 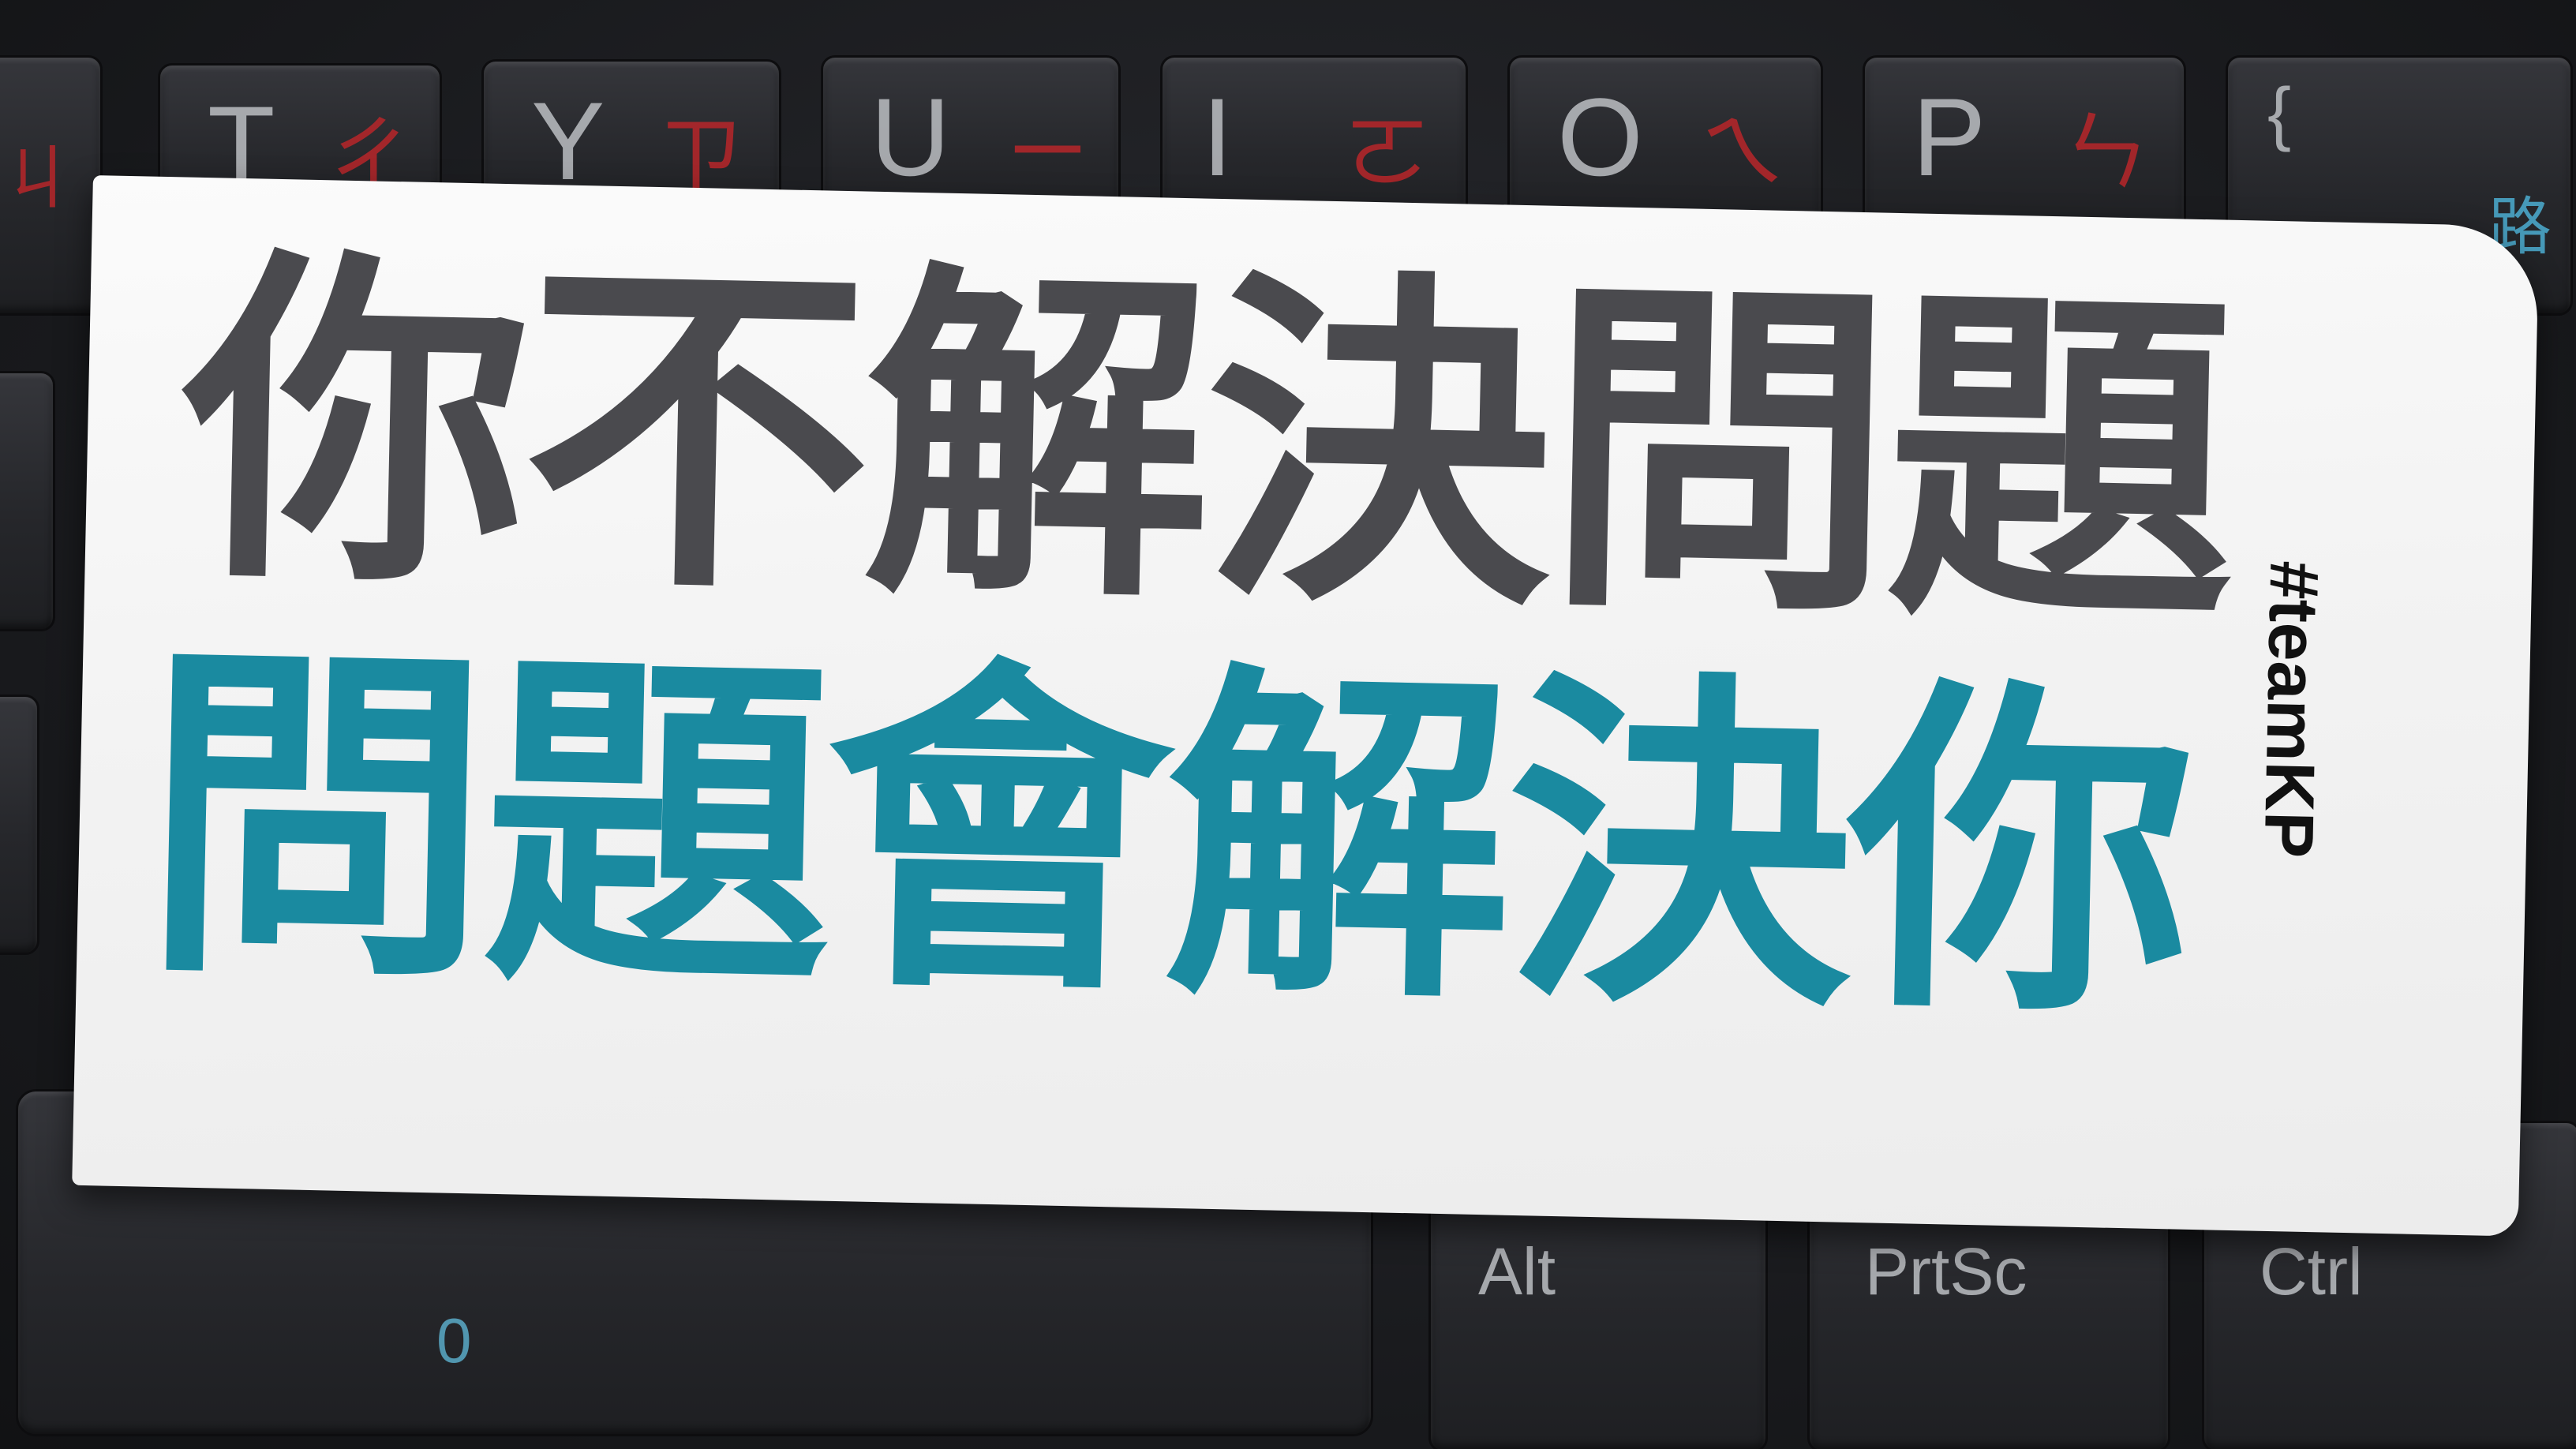 I want to click on key-prtsc-legend: PrtSc, so click(x=1946, y=1271).